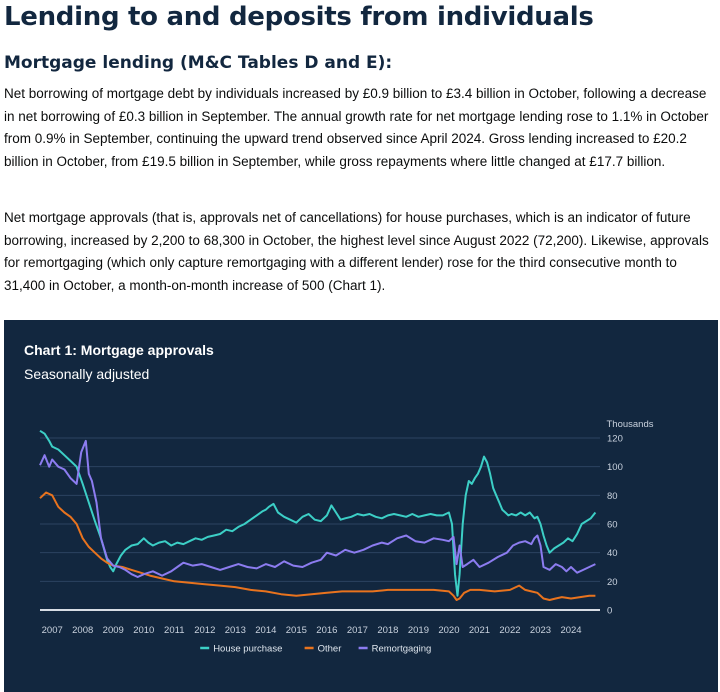  I want to click on x-tick-label-2013: 2013, so click(235, 630).